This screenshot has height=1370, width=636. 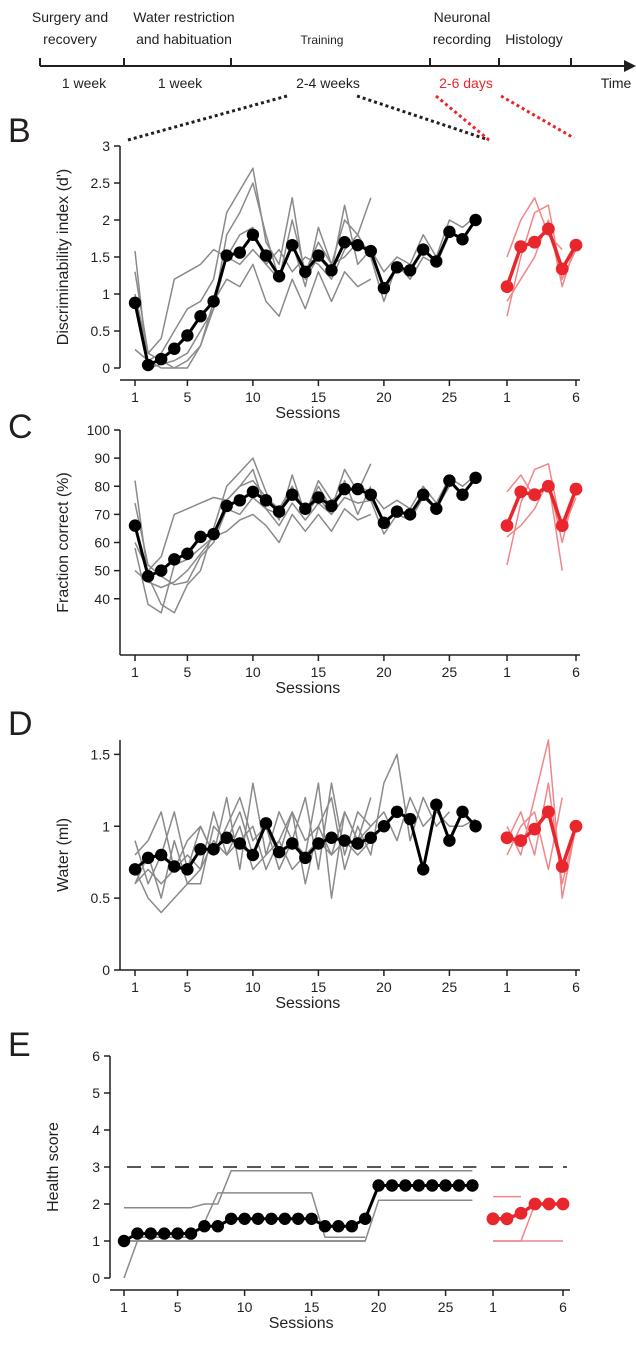 What do you see at coordinates (102, 514) in the screenshot?
I see `y-tick-label: 70` at bounding box center [102, 514].